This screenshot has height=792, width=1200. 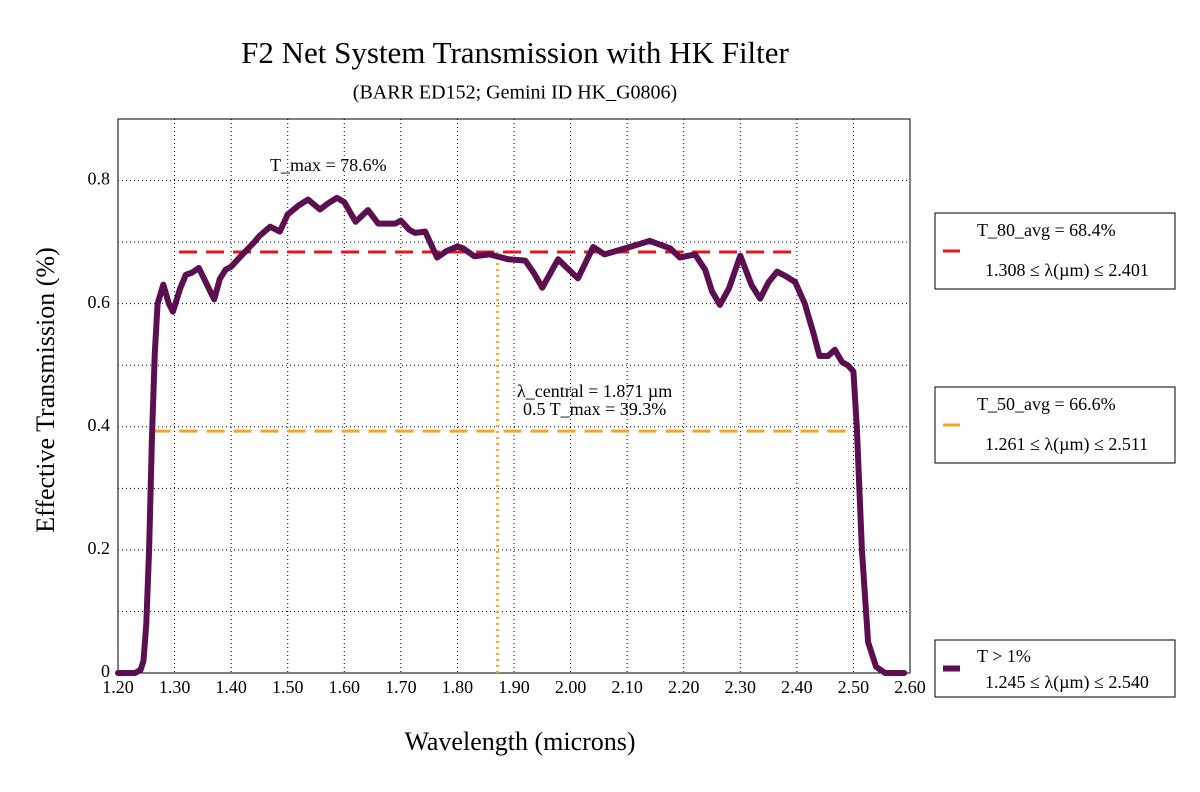 What do you see at coordinates (910, 687) in the screenshot?
I see `x-tick-label: 2.60` at bounding box center [910, 687].